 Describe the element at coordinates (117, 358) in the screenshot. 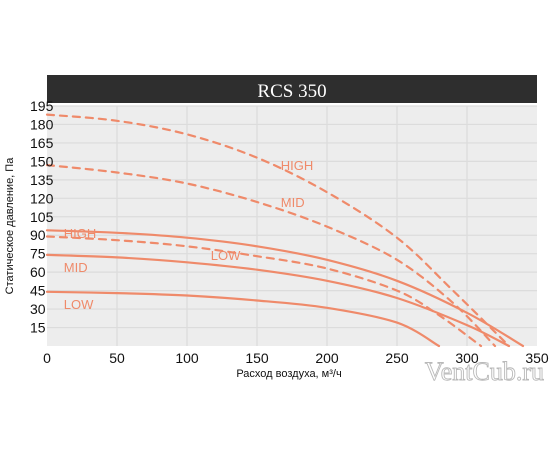

I see `x-tick-label: 50` at that location.